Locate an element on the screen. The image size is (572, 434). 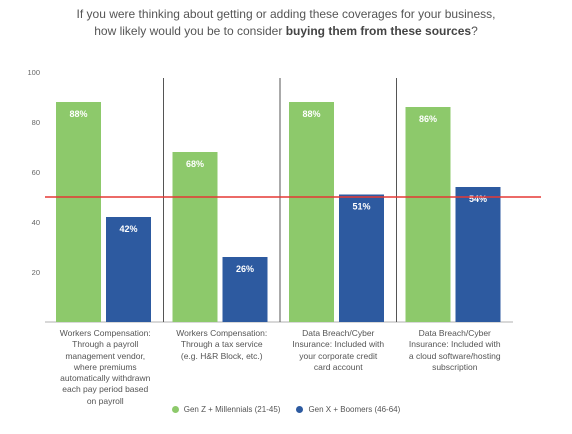
bar-value-label: 68% is located at coordinates (195, 164).